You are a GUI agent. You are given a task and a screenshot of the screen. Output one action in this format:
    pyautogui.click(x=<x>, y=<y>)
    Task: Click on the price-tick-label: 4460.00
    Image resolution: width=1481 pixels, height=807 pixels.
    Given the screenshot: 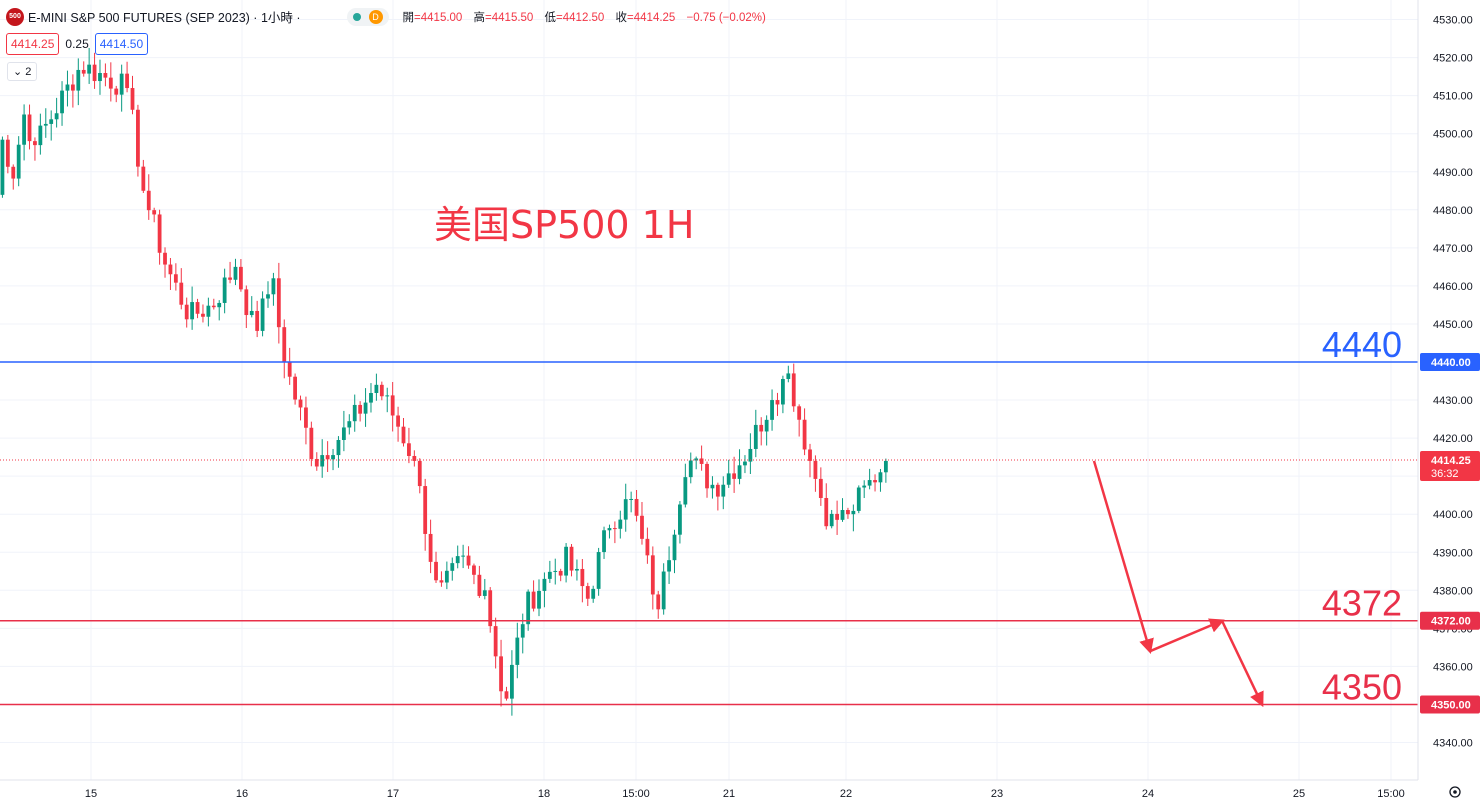 What is the action you would take?
    pyautogui.click(x=1453, y=287)
    